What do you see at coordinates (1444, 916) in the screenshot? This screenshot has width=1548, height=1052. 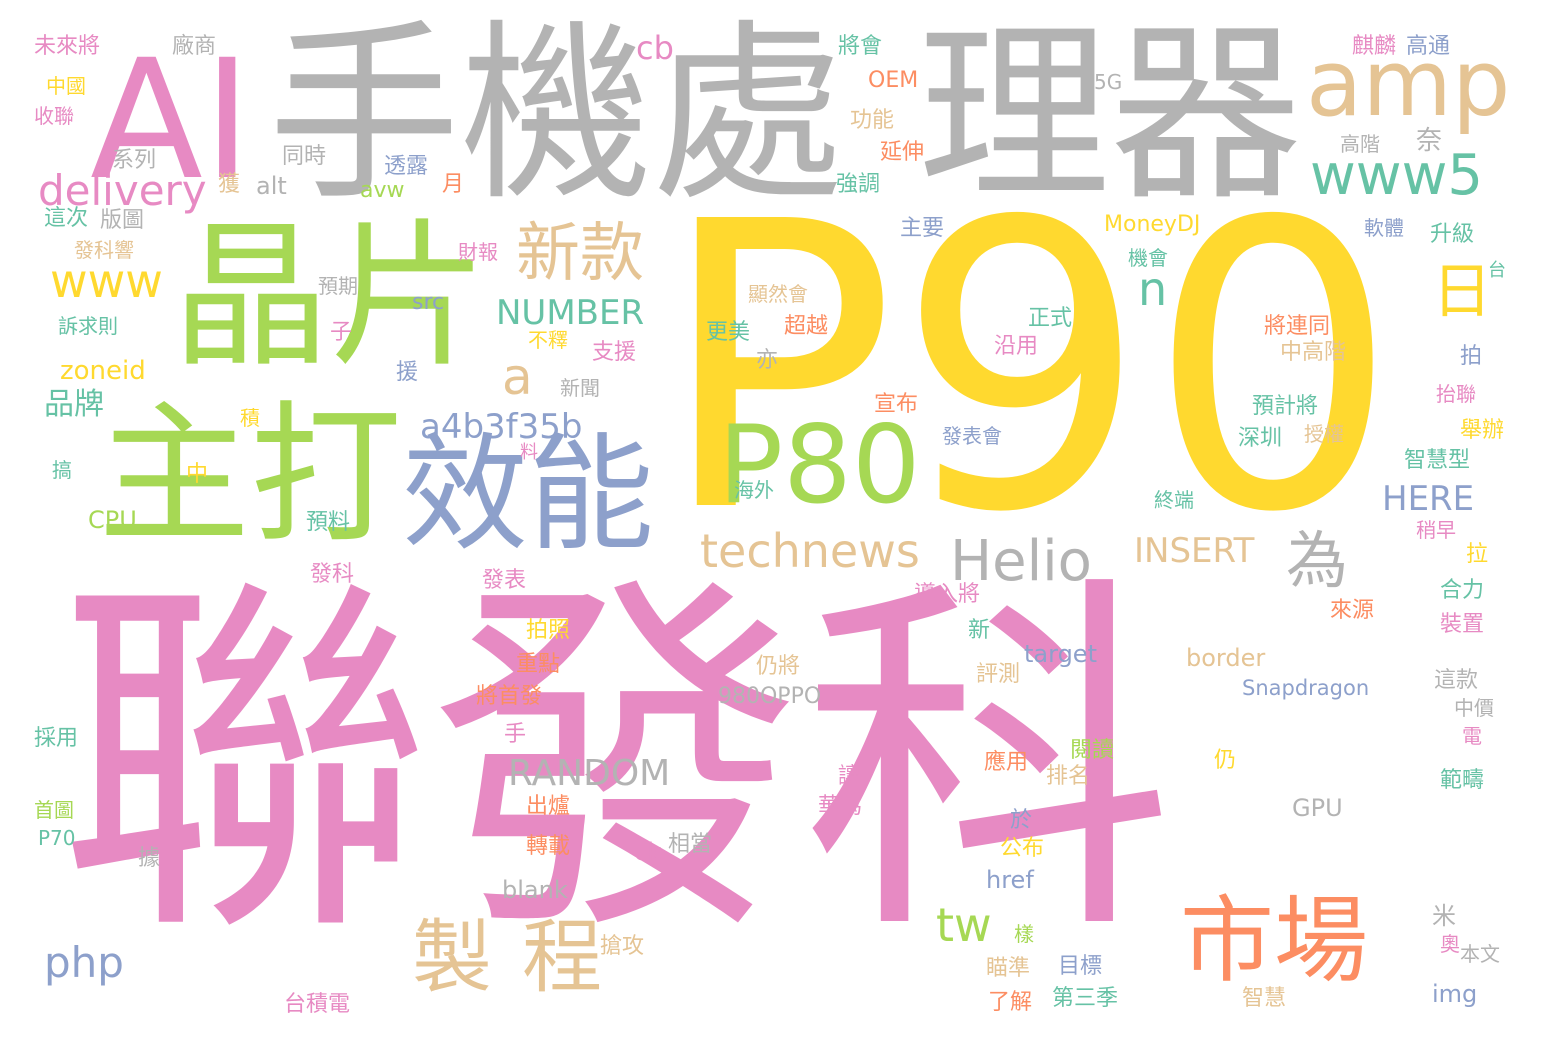 I see `word-mi: 米` at bounding box center [1444, 916].